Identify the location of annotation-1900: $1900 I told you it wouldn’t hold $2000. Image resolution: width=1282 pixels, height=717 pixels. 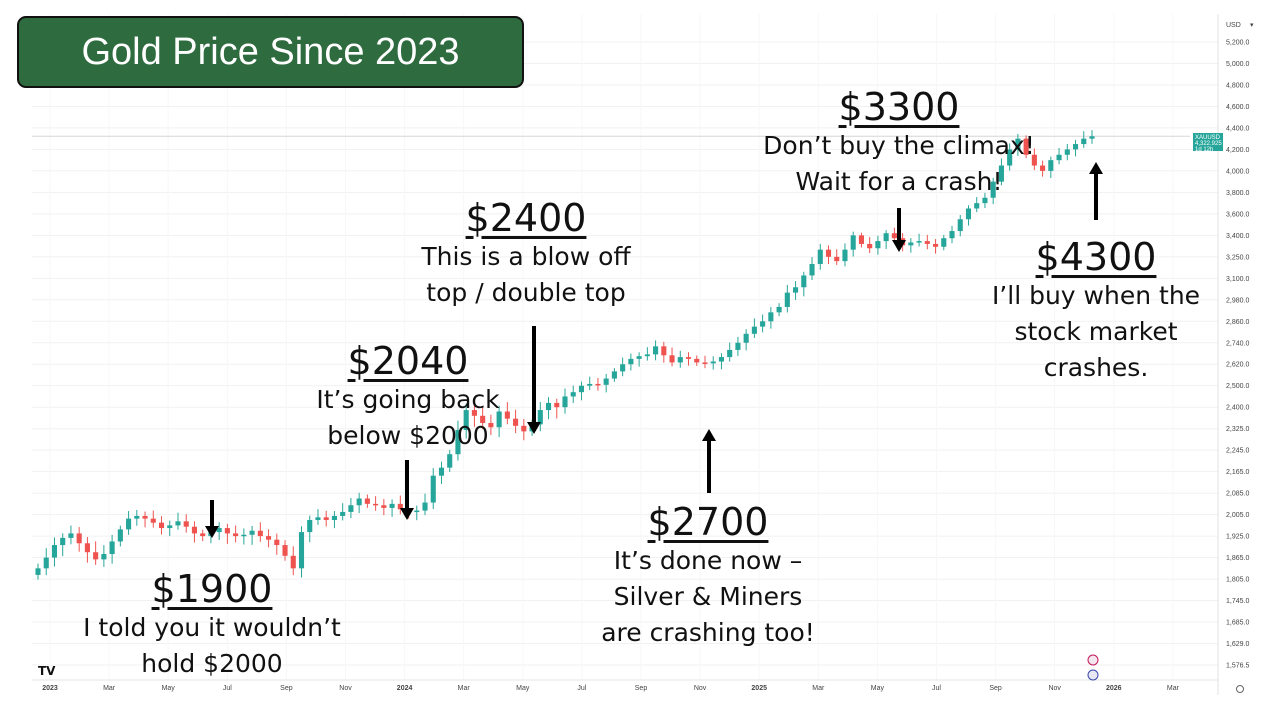
(212, 625).